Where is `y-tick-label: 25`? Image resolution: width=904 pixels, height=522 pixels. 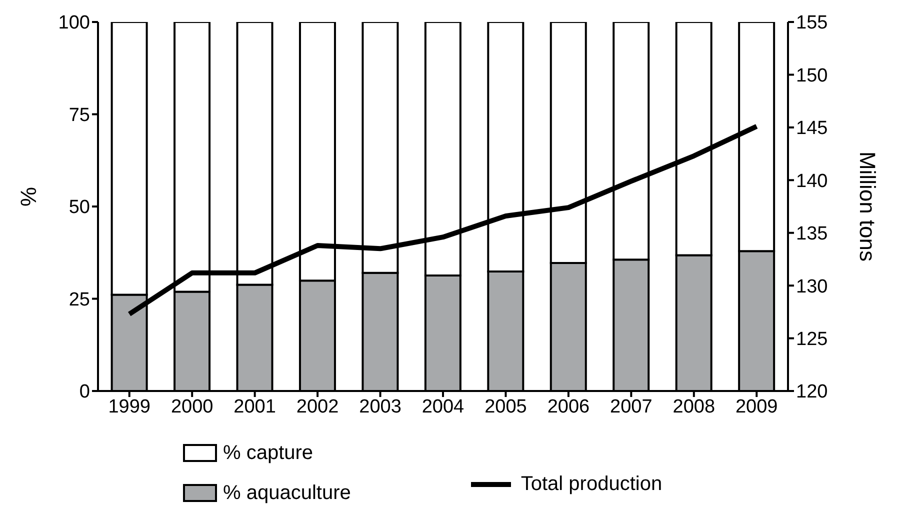
y-tick-label: 25 is located at coordinates (79, 299).